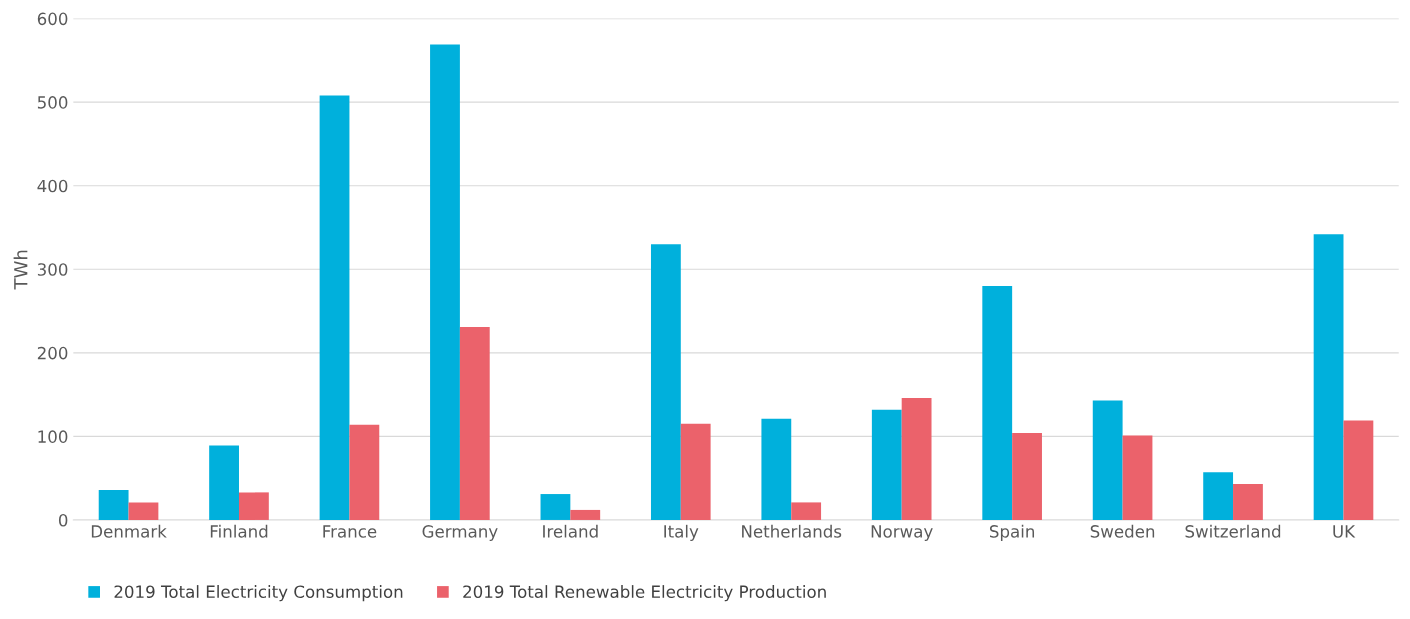  Describe the element at coordinates (1012, 532) in the screenshot. I see `x-tick-label: Spain` at that location.